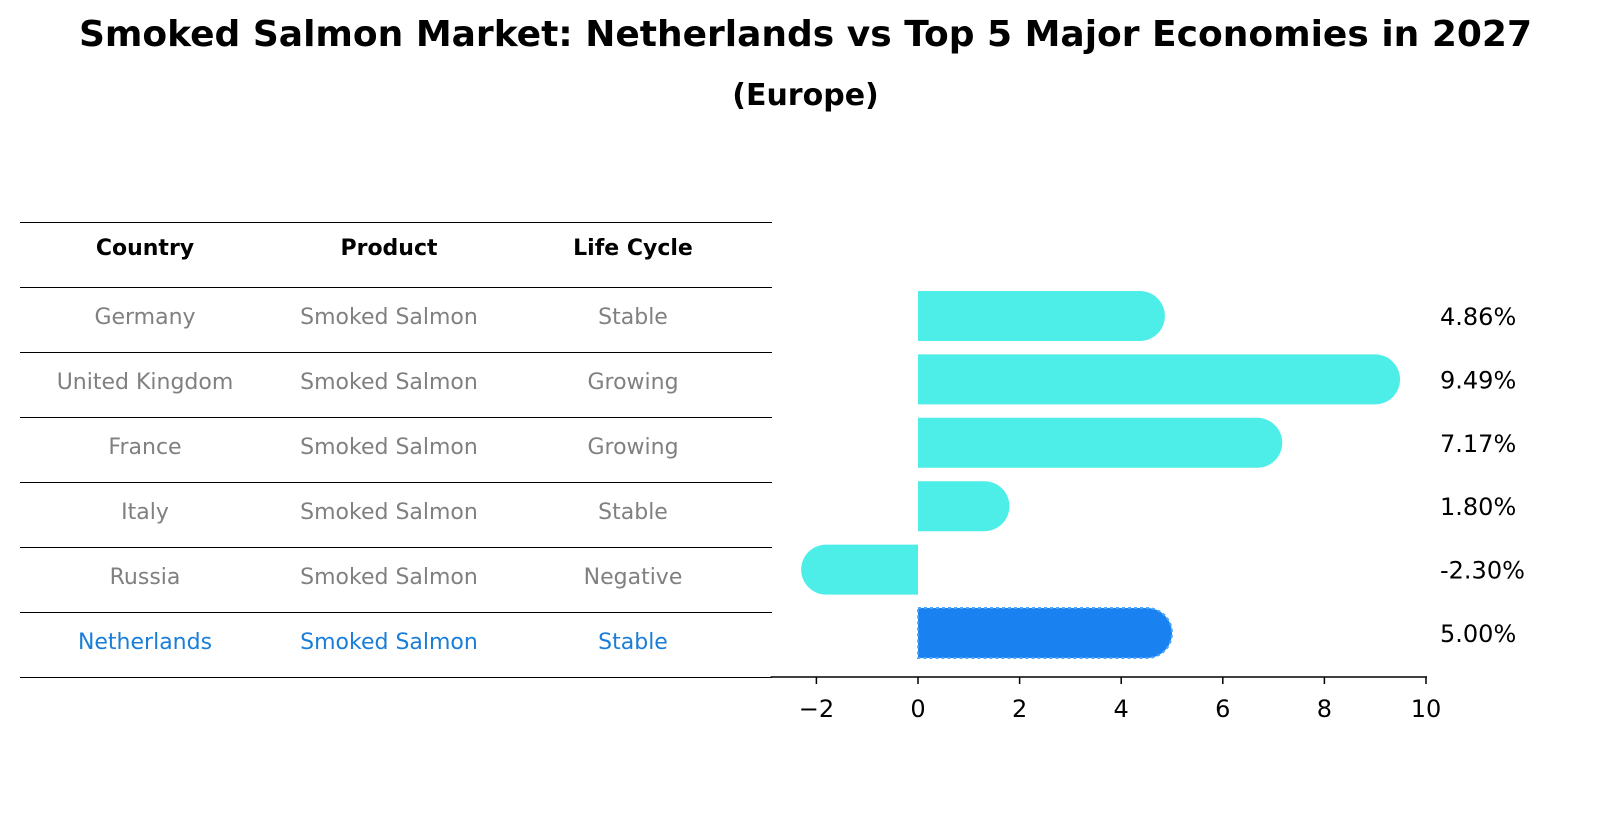  I want to click on x-tick-label: 10, so click(1426, 709).